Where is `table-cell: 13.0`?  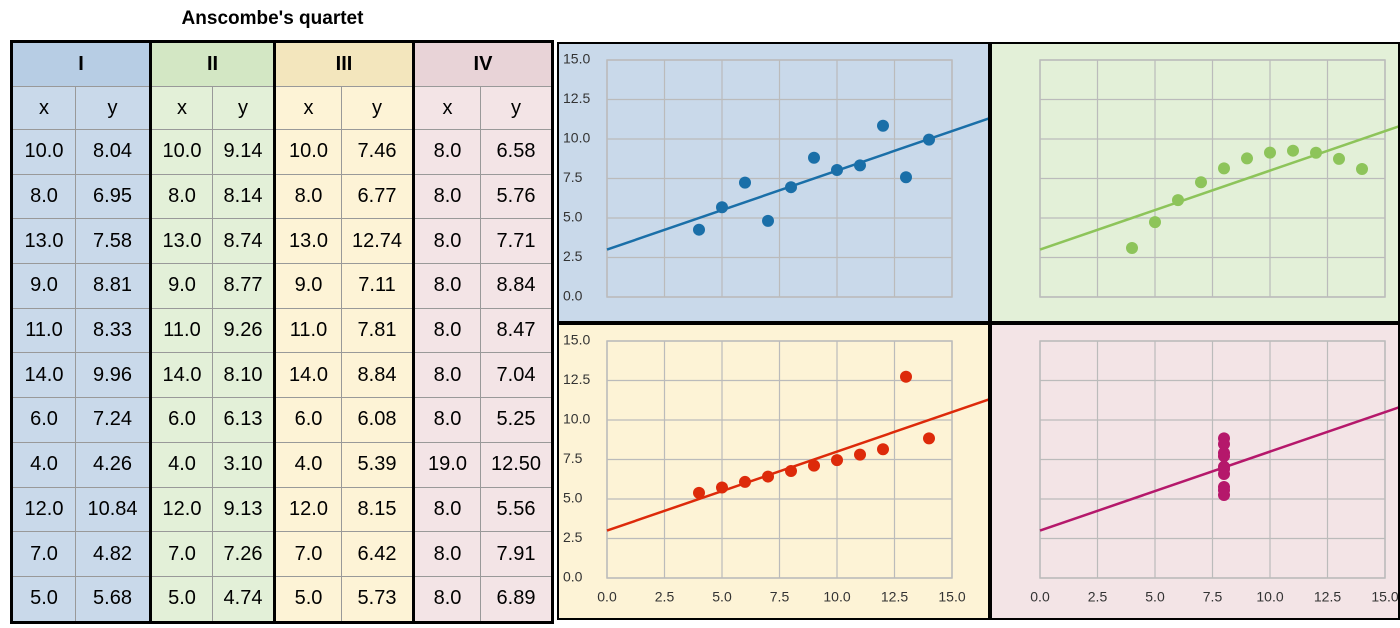 table-cell: 13.0 is located at coordinates (181, 241).